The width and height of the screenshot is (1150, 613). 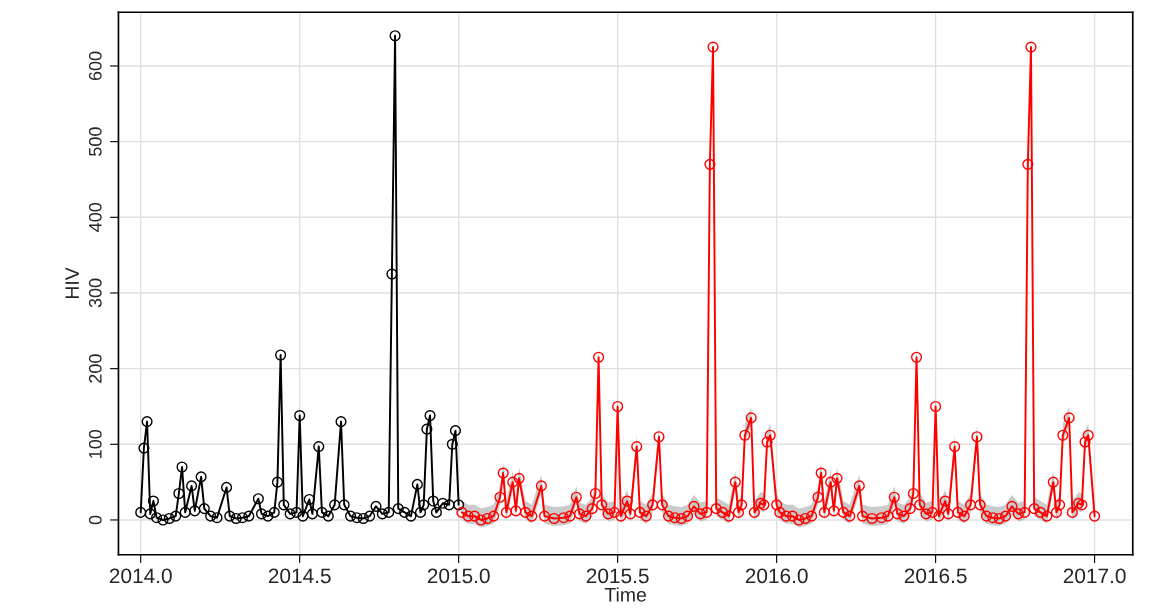 I want to click on y-tick-label: 600, so click(x=95, y=66).